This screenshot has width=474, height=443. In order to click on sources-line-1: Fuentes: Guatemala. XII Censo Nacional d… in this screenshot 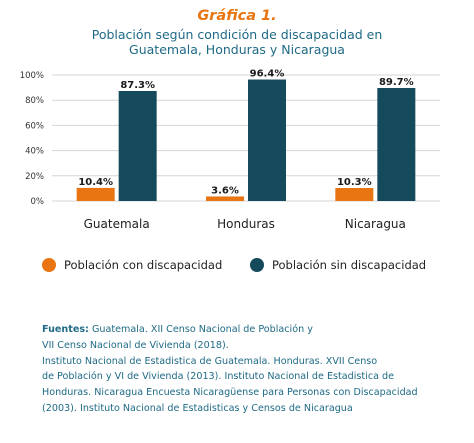, I will do `click(257, 330)`.